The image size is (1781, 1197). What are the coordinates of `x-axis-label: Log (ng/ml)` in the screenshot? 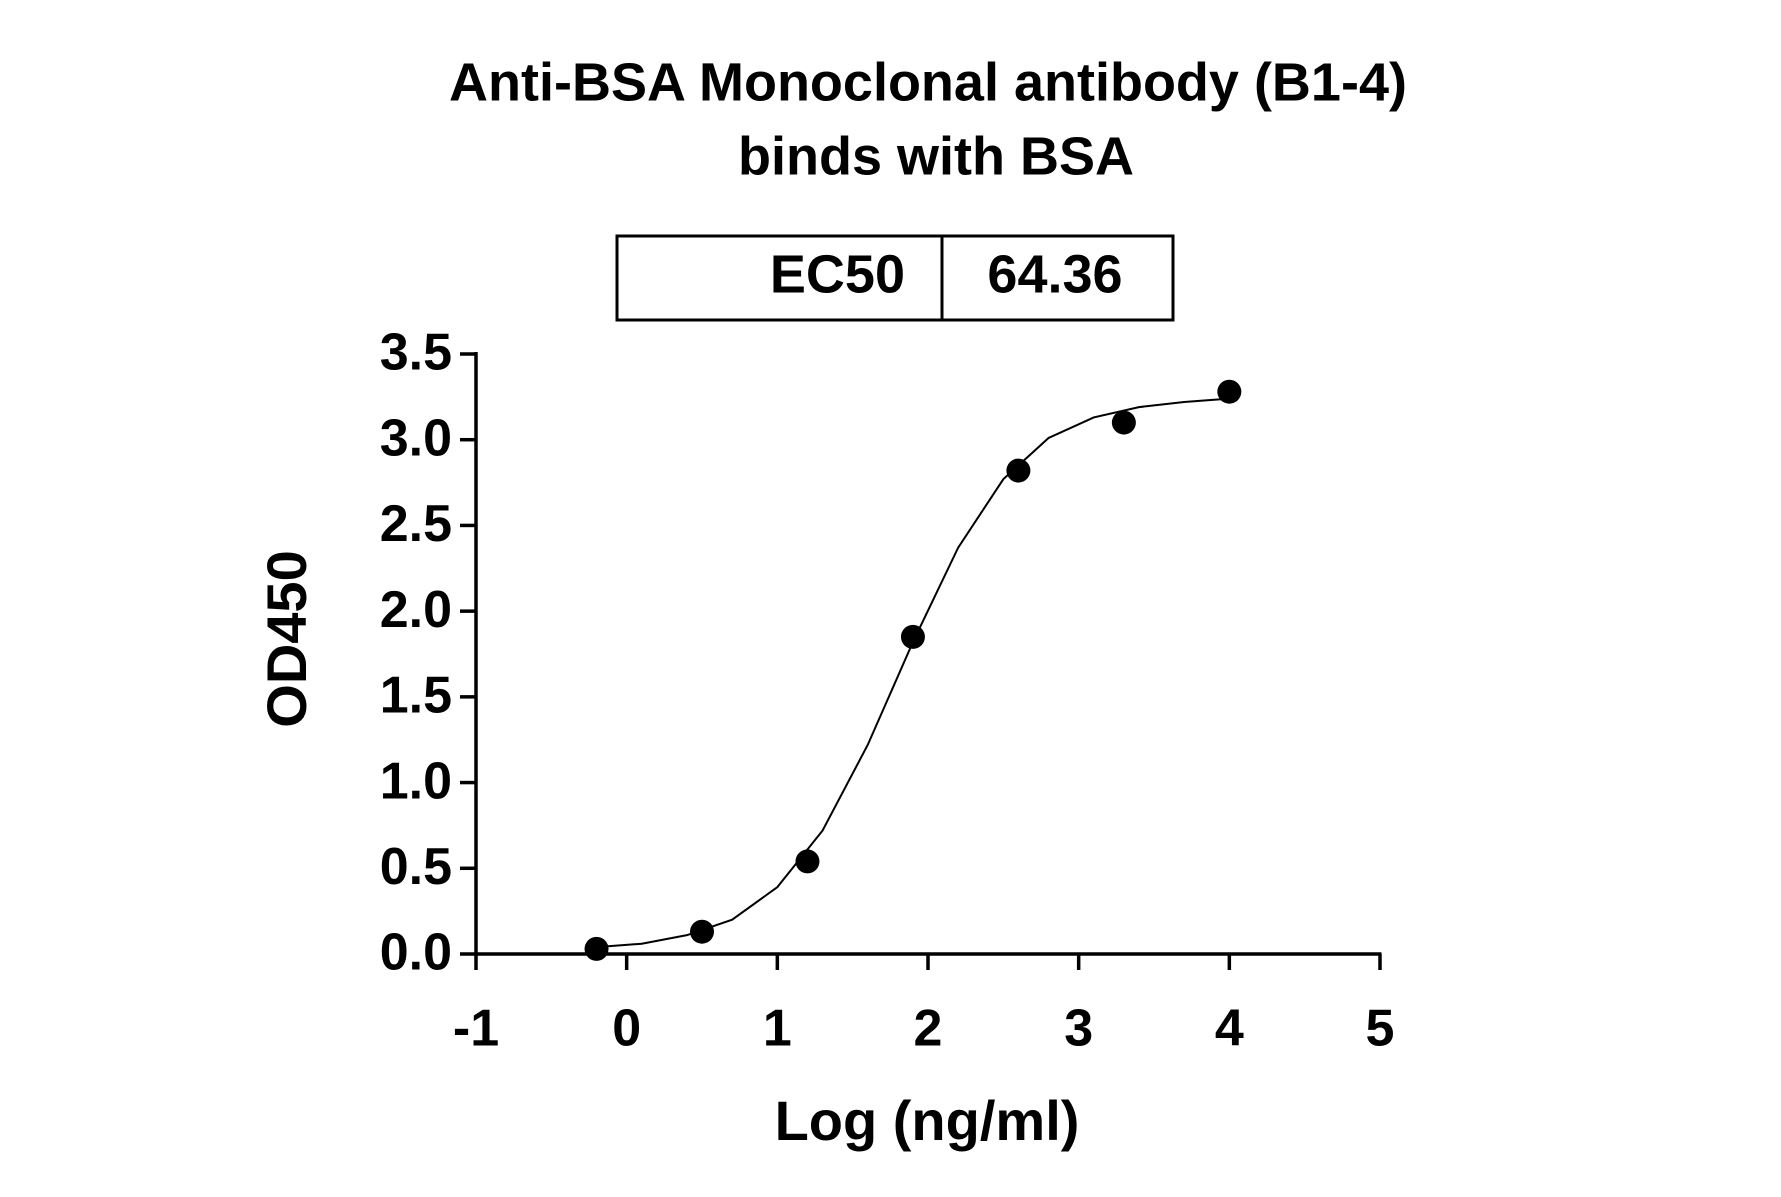 It's located at (927, 1120).